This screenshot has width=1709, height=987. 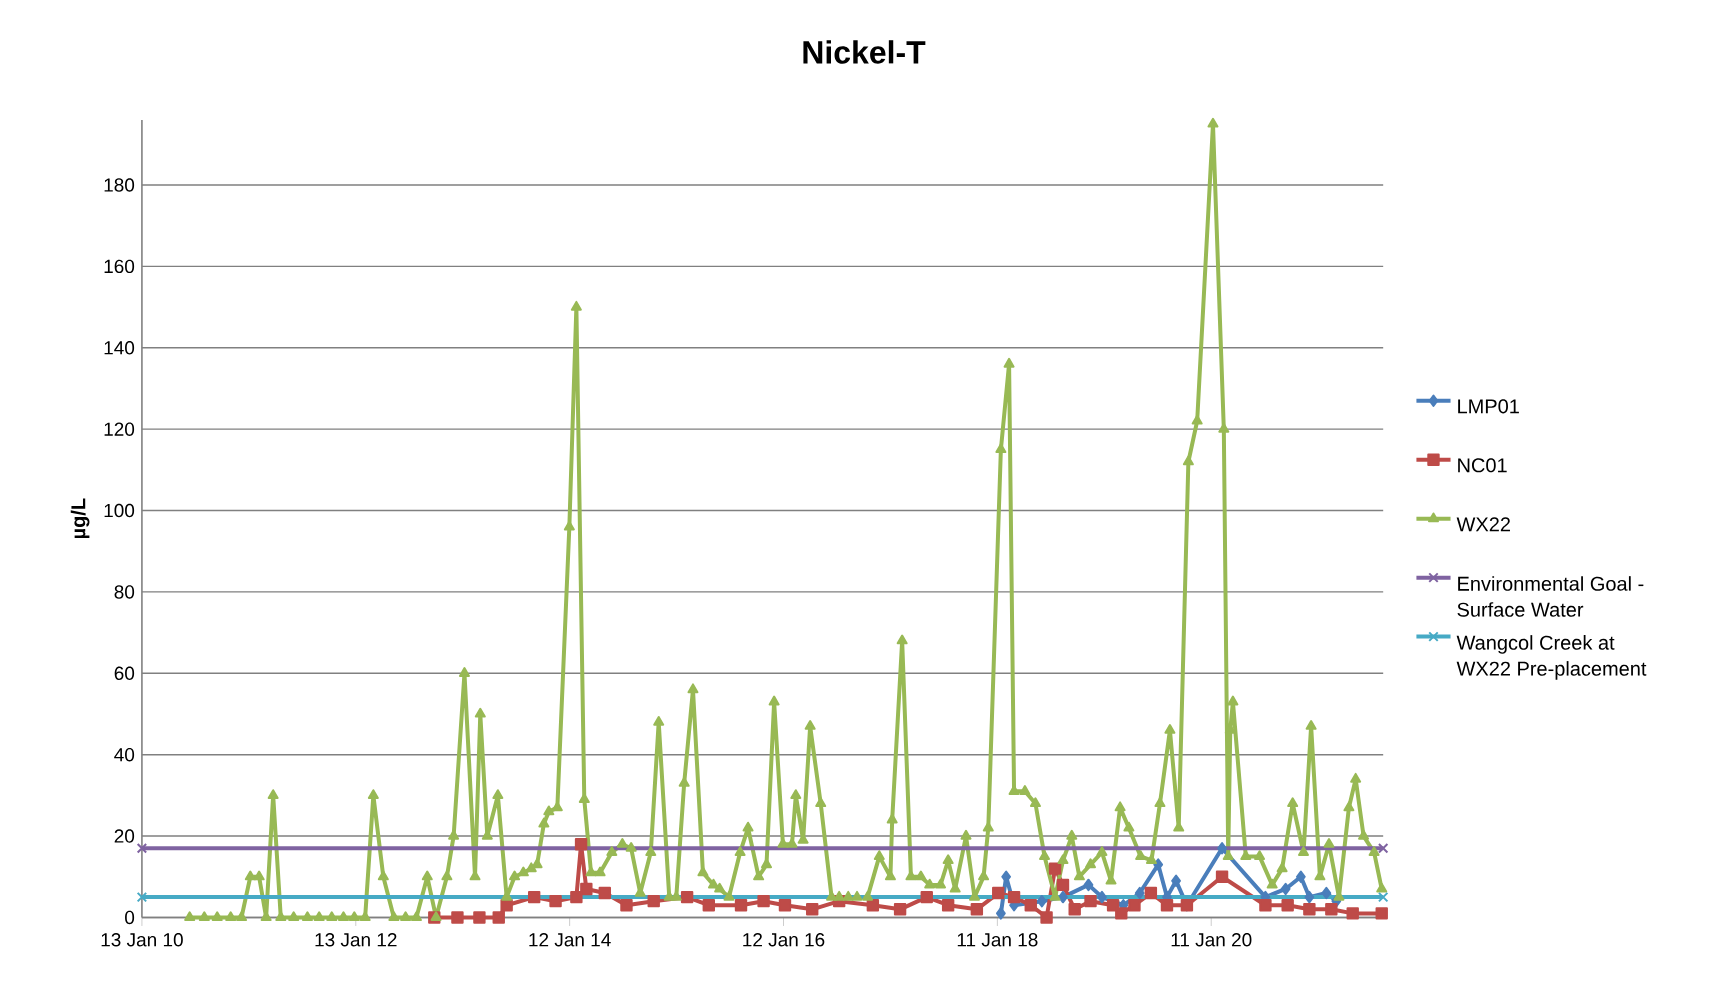 What do you see at coordinates (124, 592) in the screenshot?
I see `y-tick-label: 80` at bounding box center [124, 592].